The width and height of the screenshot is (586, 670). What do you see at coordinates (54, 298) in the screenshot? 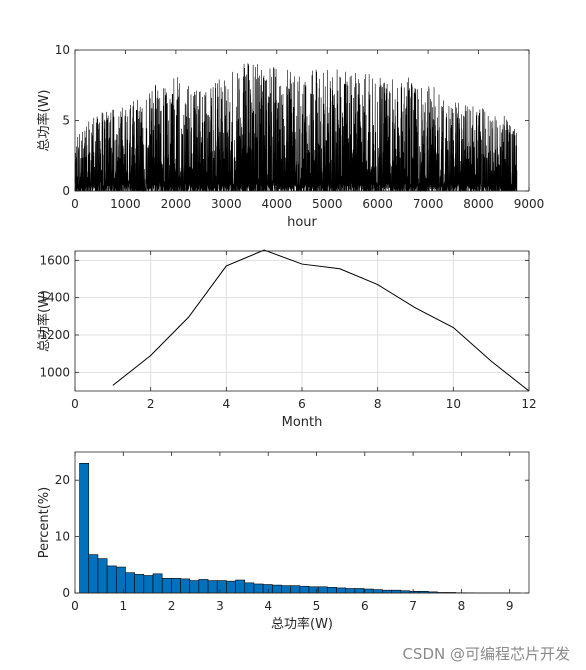
I see `y-tick-label: 1400` at bounding box center [54, 298].